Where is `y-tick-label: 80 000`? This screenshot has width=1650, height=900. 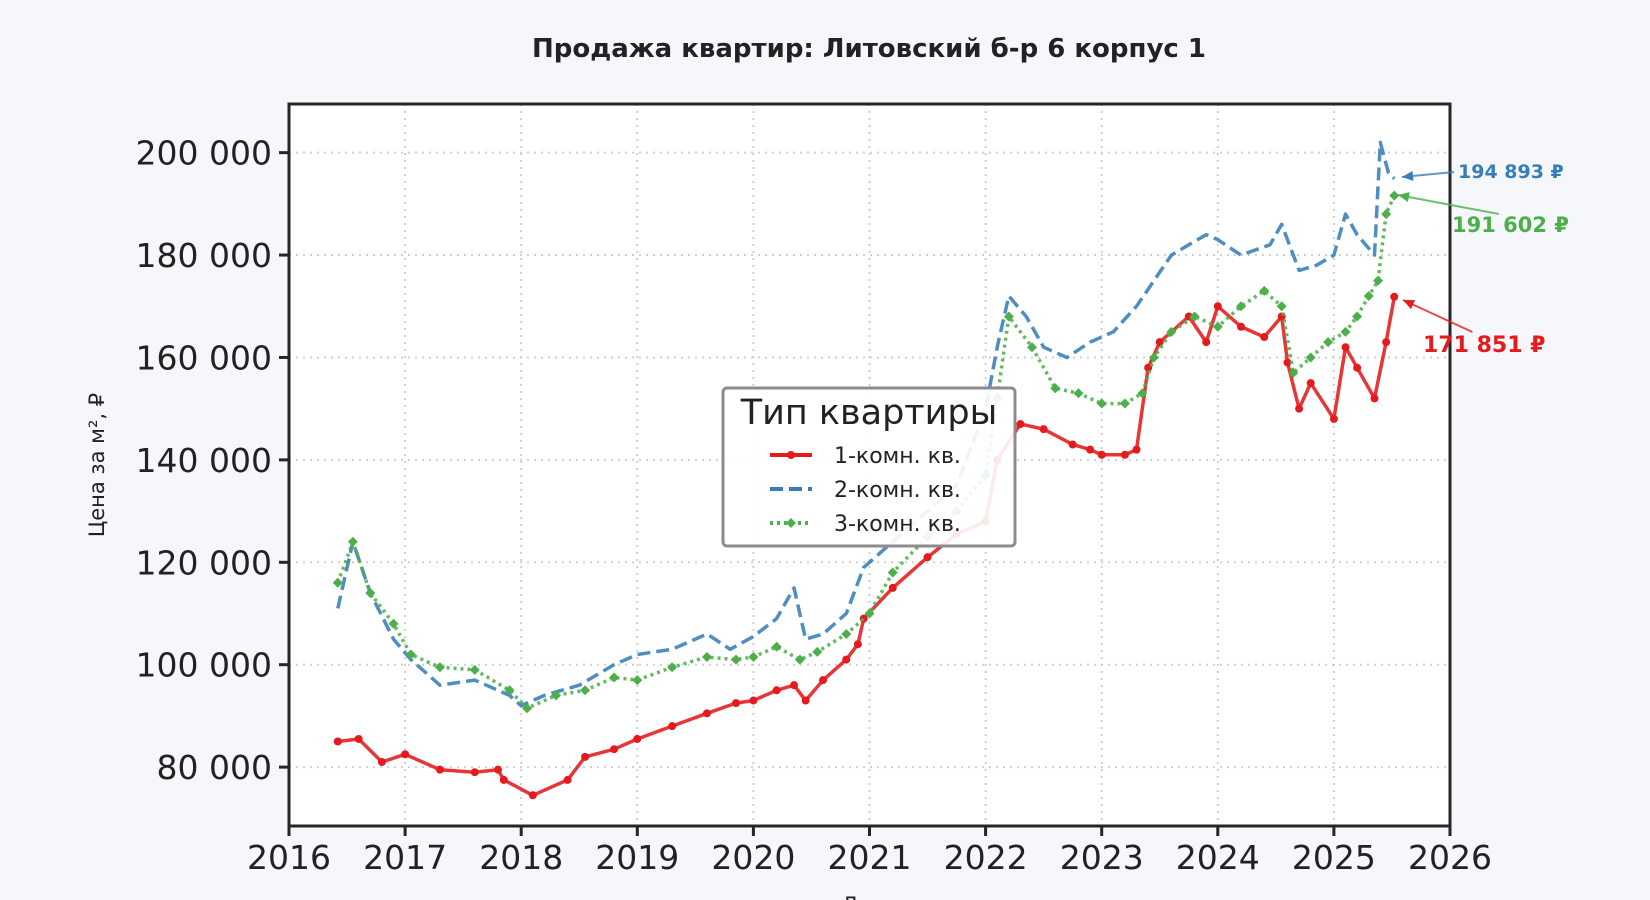 y-tick-label: 80 000 is located at coordinates (214, 767).